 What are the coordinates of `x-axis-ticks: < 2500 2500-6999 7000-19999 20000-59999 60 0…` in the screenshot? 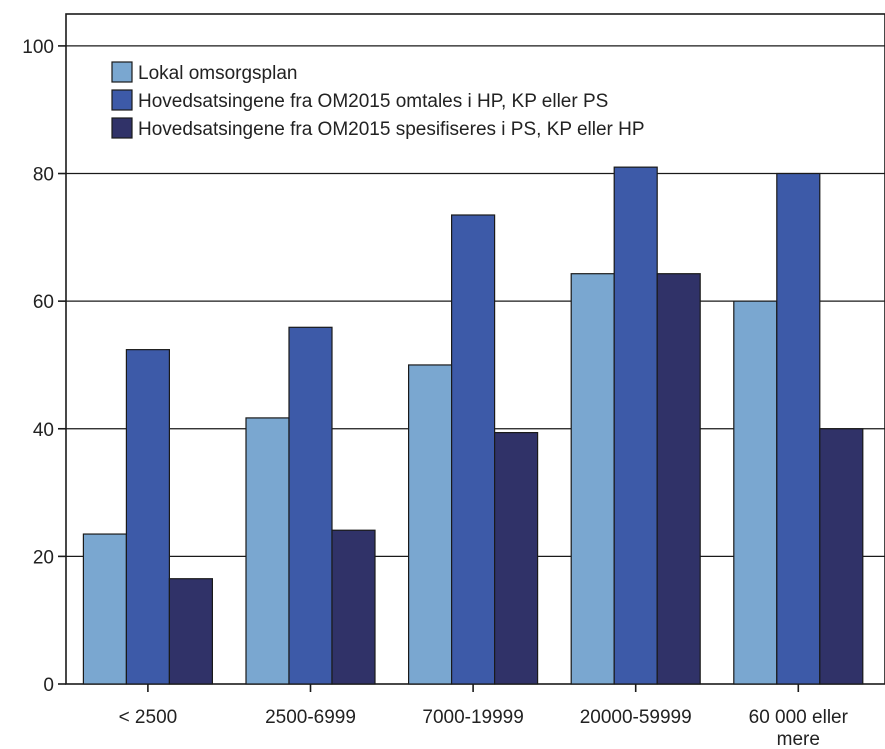 It's located at (484, 716).